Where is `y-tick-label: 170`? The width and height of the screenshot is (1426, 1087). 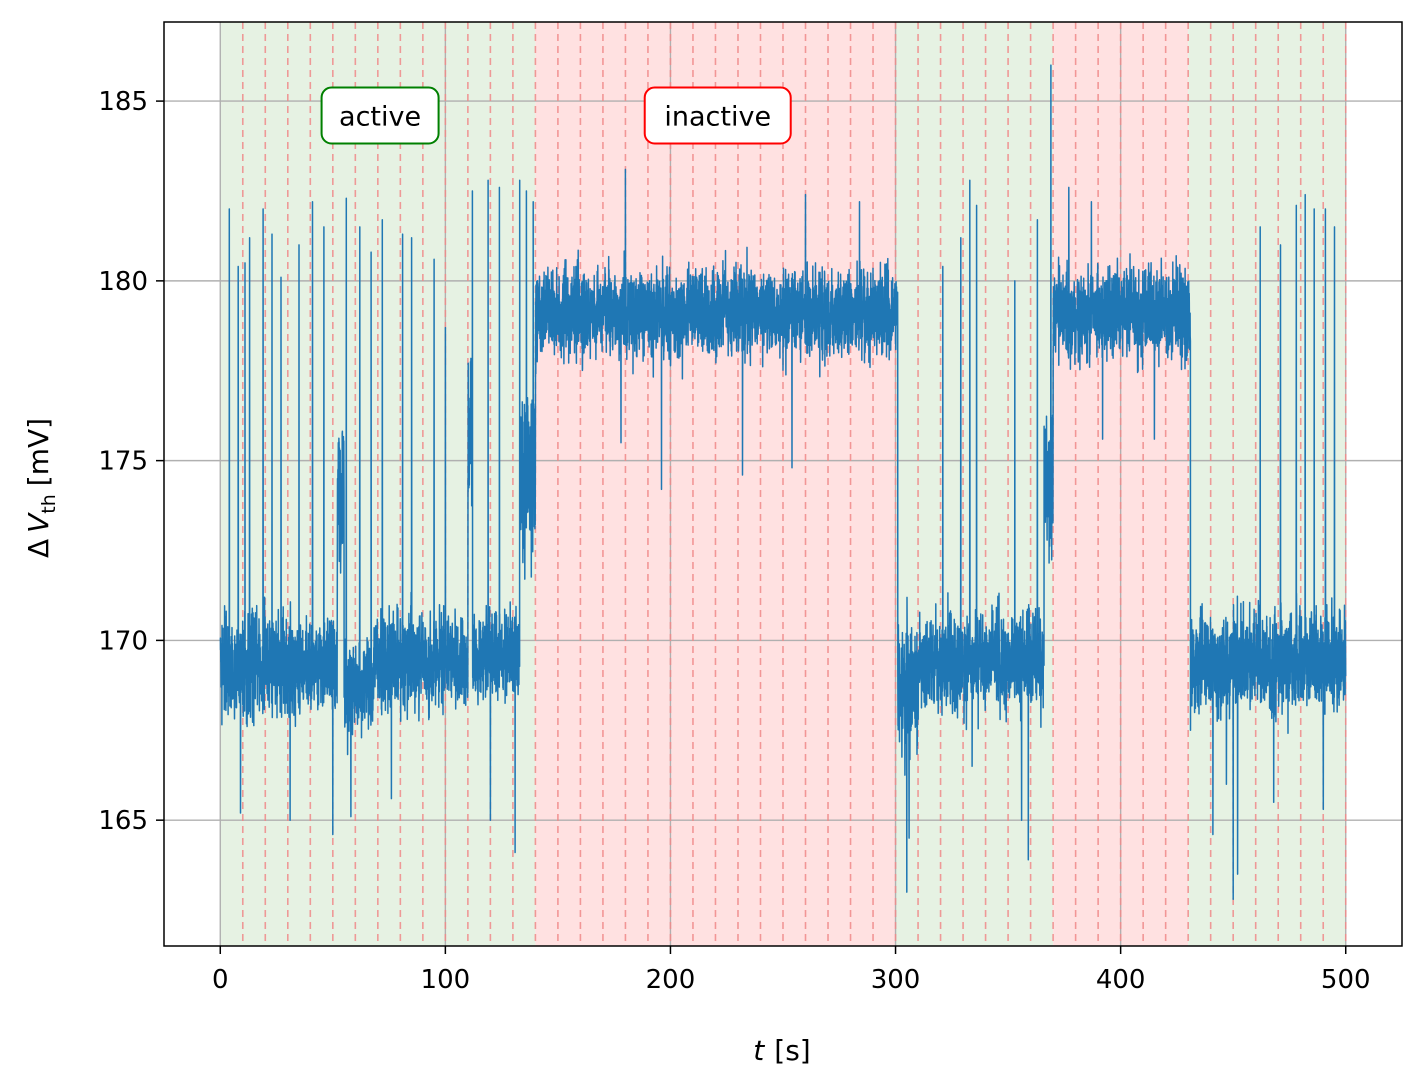 y-tick-label: 170 is located at coordinates (123, 641).